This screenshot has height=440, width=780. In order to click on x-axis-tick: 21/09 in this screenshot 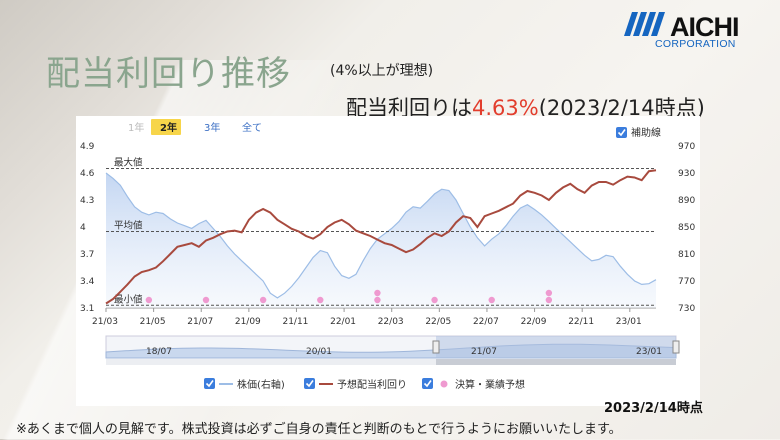, I will do `click(248, 322)`.